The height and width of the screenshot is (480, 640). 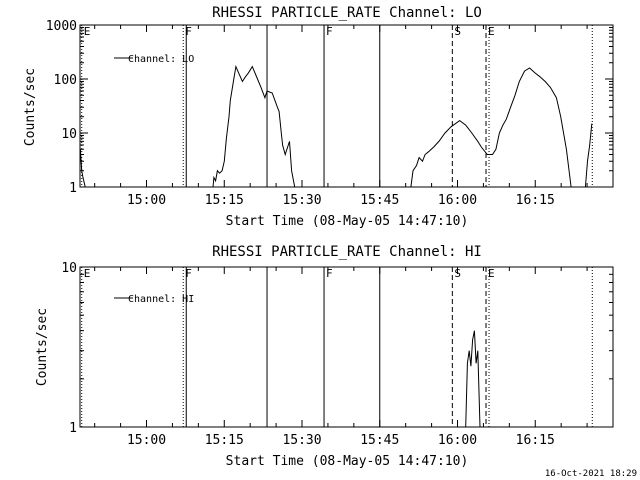 What do you see at coordinates (591, 474) in the screenshot?
I see `footer-timestamp: 16-Oct-2021 18:29` at bounding box center [591, 474].